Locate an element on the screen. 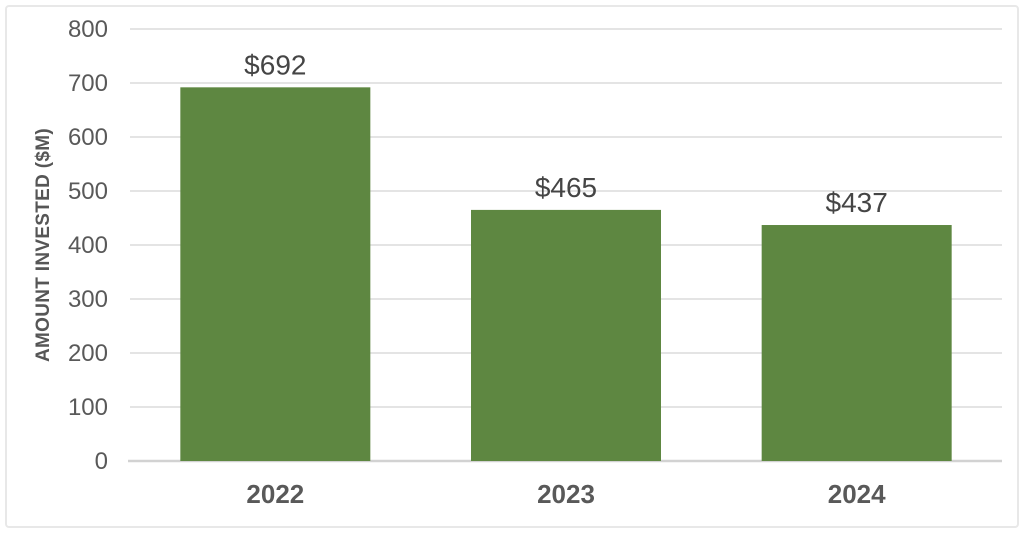  y-tick-label-800: 800 is located at coordinates (88, 29).